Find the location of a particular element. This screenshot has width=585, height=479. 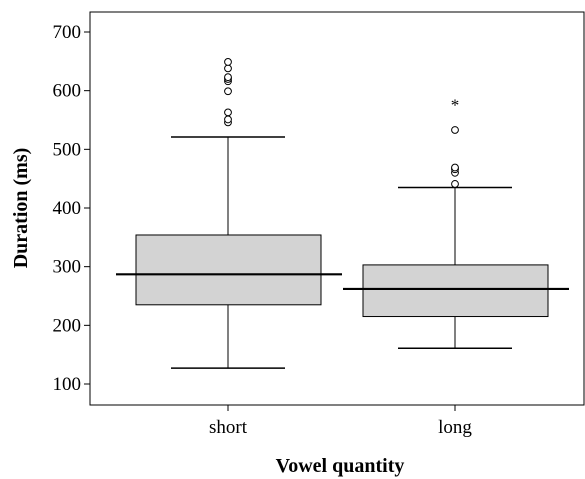

y-axis: 100 200 300 400 500 600 700 is located at coordinates (71, 208).